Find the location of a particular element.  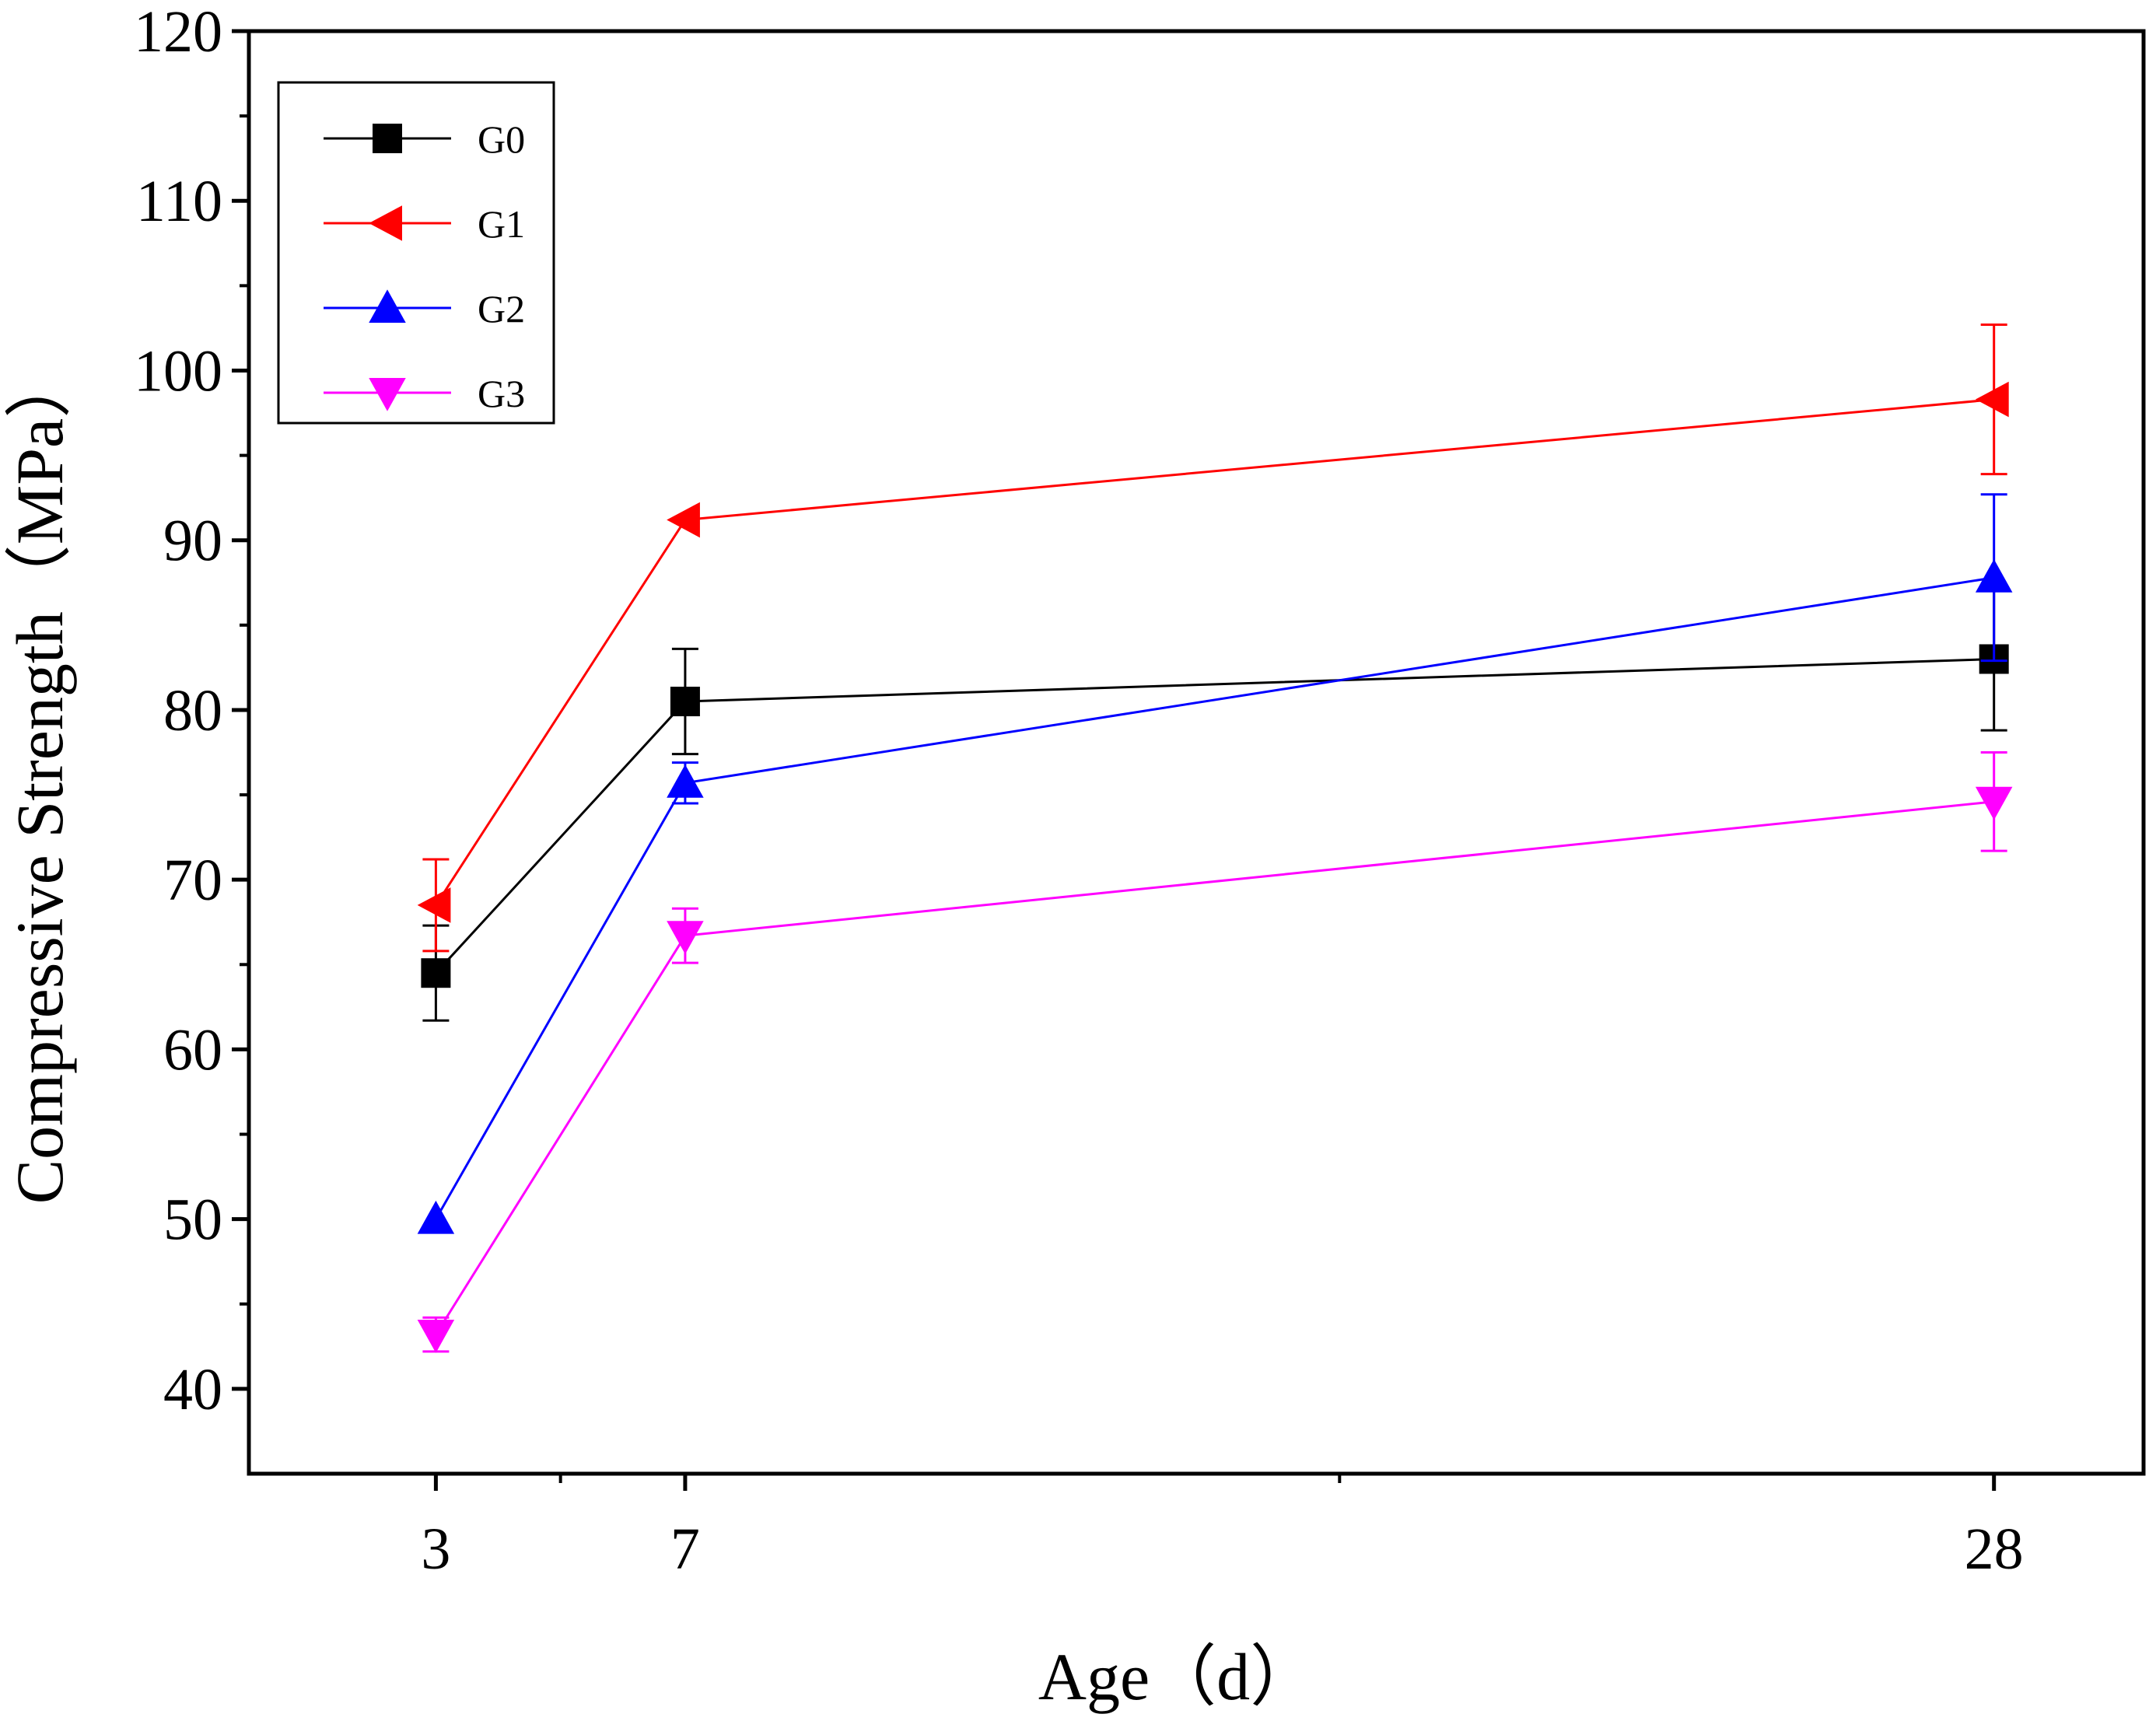

y-axis-title: Compressive Strength（MPa） is located at coordinates (40, 778).